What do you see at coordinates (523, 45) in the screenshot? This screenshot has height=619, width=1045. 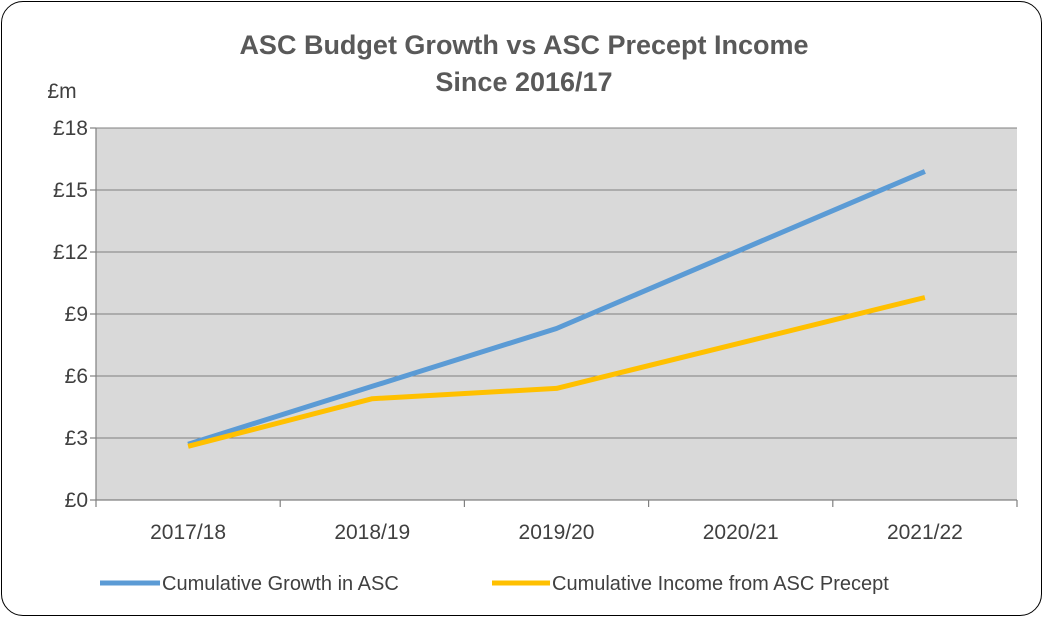 I see `chart-title-line1: ASC Budget Growth vs ASC Precept Income` at bounding box center [523, 45].